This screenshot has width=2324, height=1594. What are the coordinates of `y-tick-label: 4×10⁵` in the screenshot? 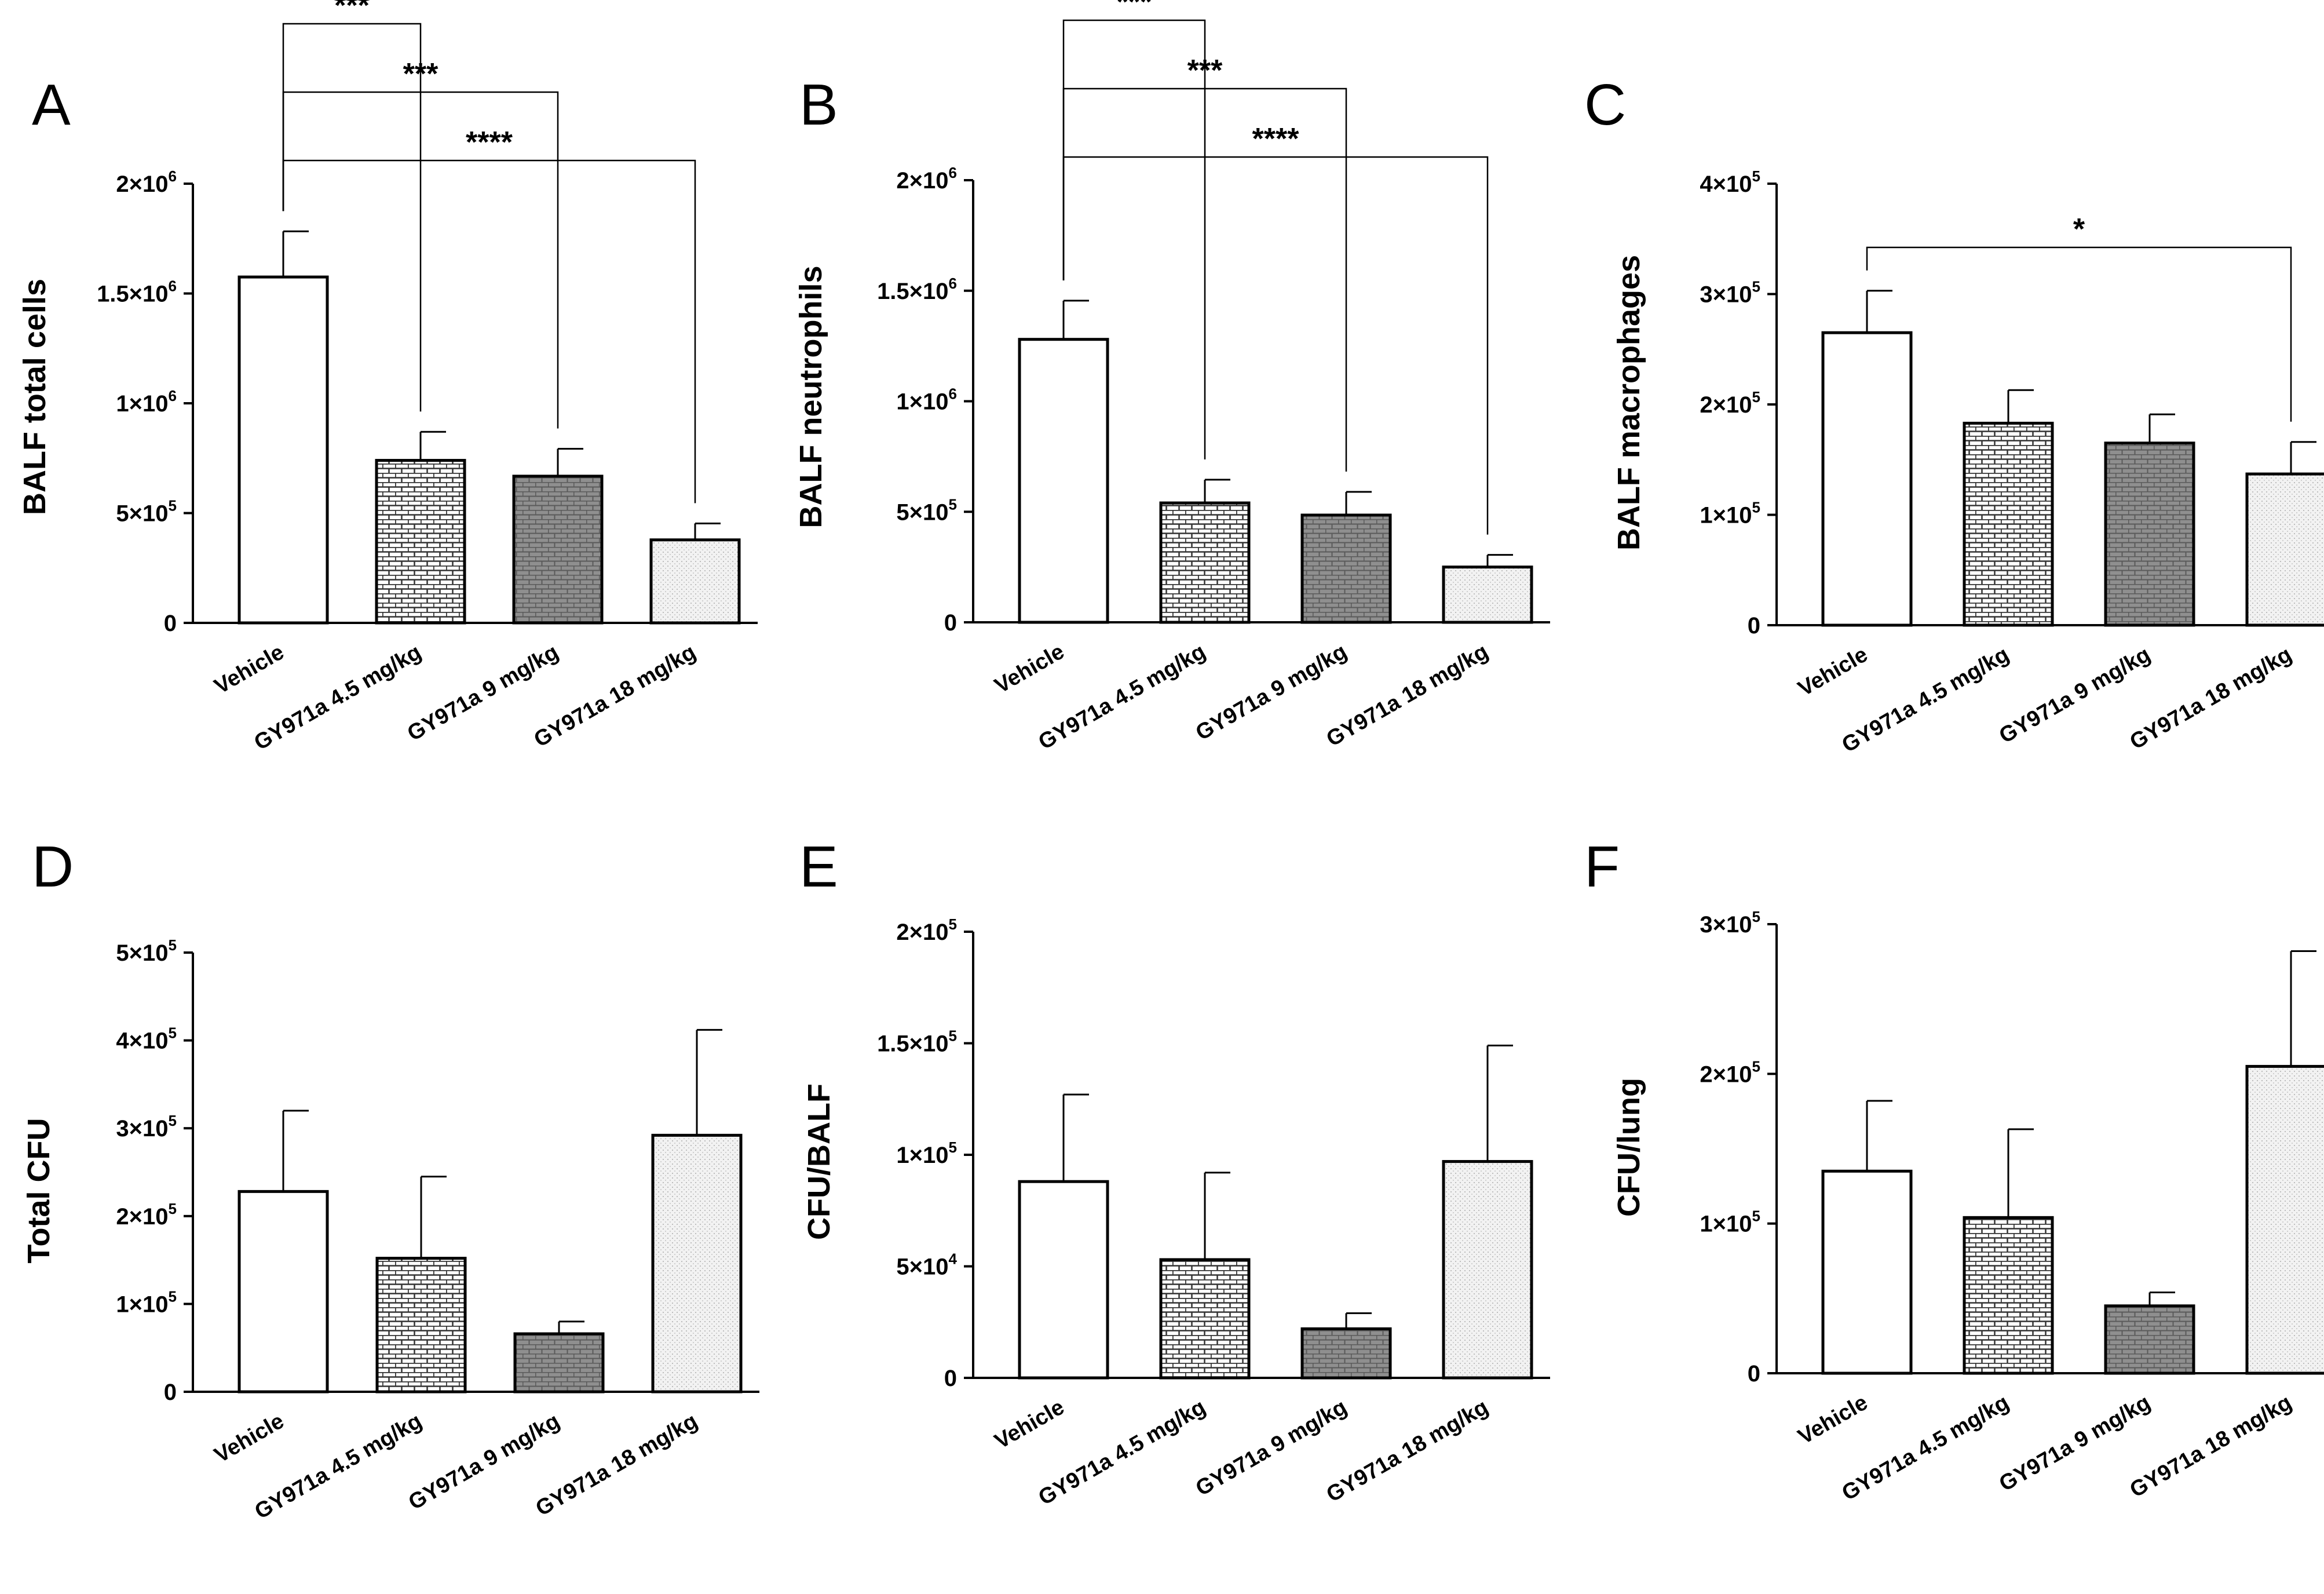 It's located at (146, 1039).